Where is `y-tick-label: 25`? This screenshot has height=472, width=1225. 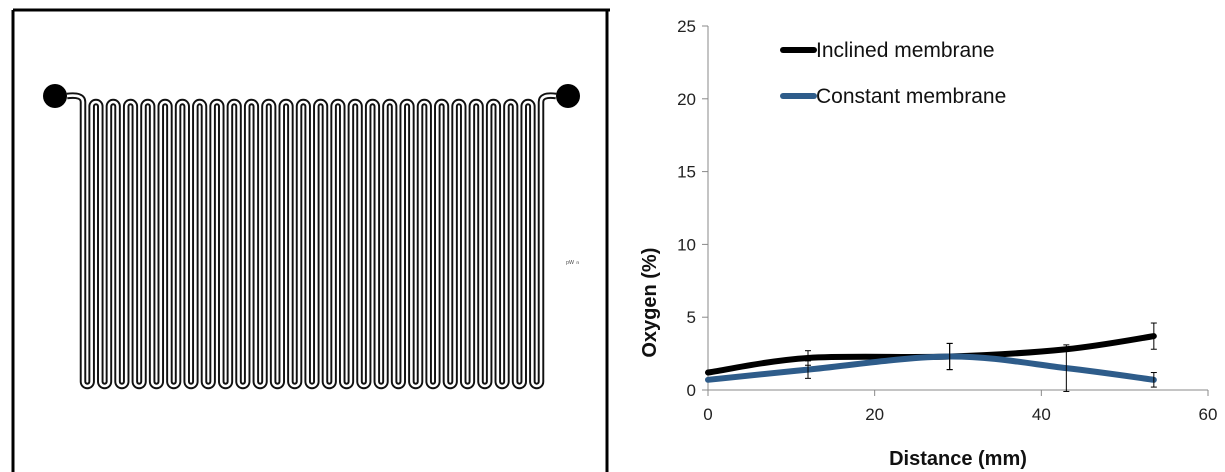 y-tick-label: 25 is located at coordinates (686, 26).